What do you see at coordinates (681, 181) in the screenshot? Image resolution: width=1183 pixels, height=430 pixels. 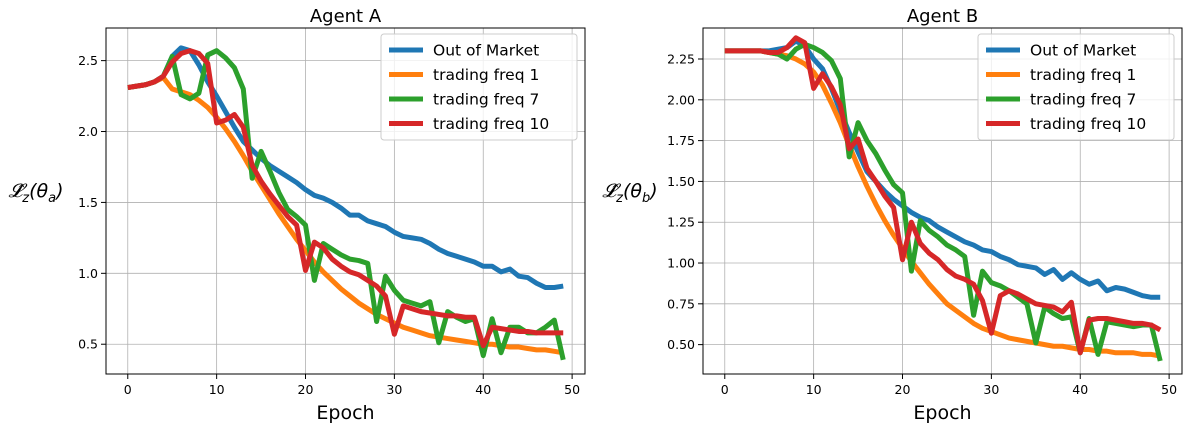 I see `y-tick-label: 1.50` at bounding box center [681, 181].